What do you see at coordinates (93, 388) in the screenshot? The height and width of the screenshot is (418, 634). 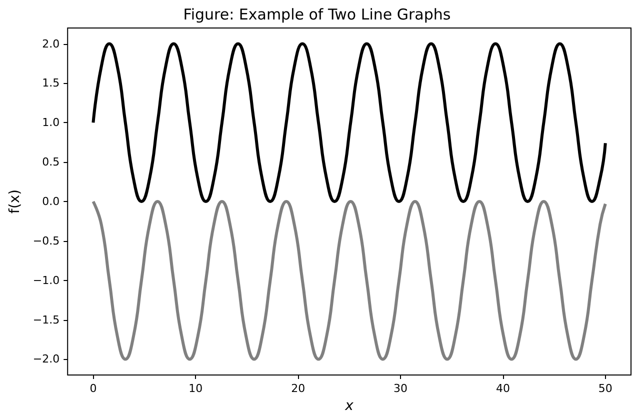 I see `x-tick-label: 0` at bounding box center [93, 388].